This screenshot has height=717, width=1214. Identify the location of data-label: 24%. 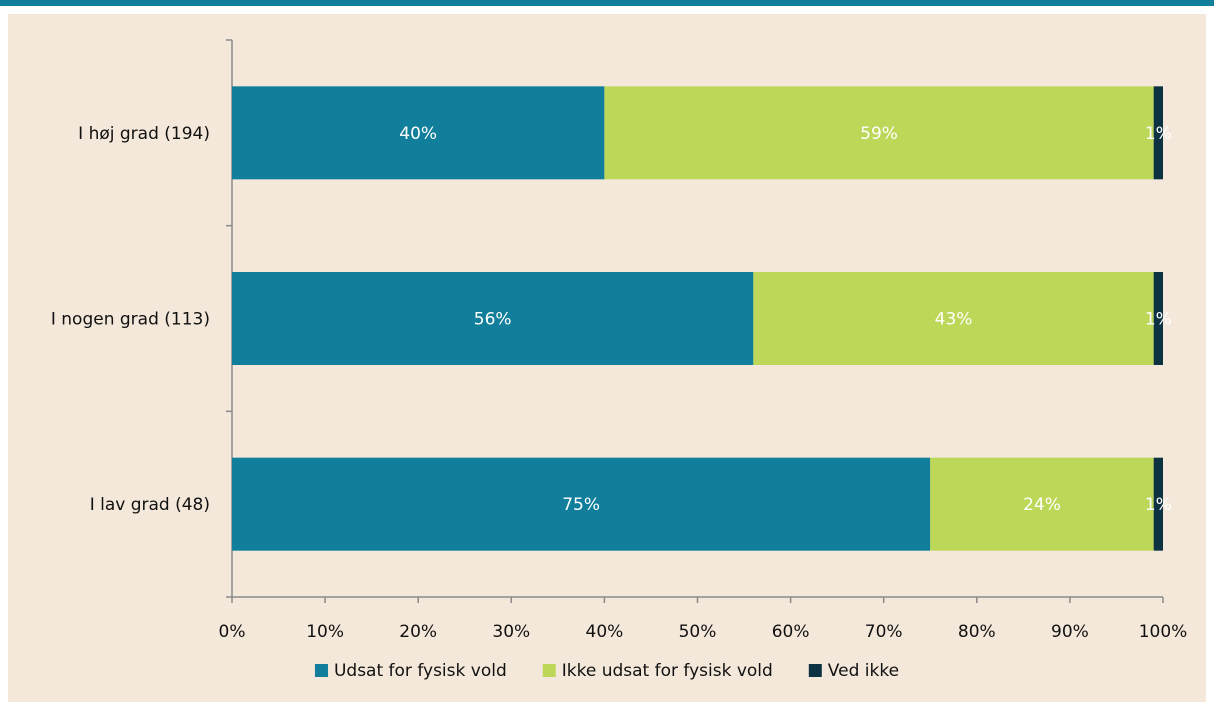
(1042, 505).